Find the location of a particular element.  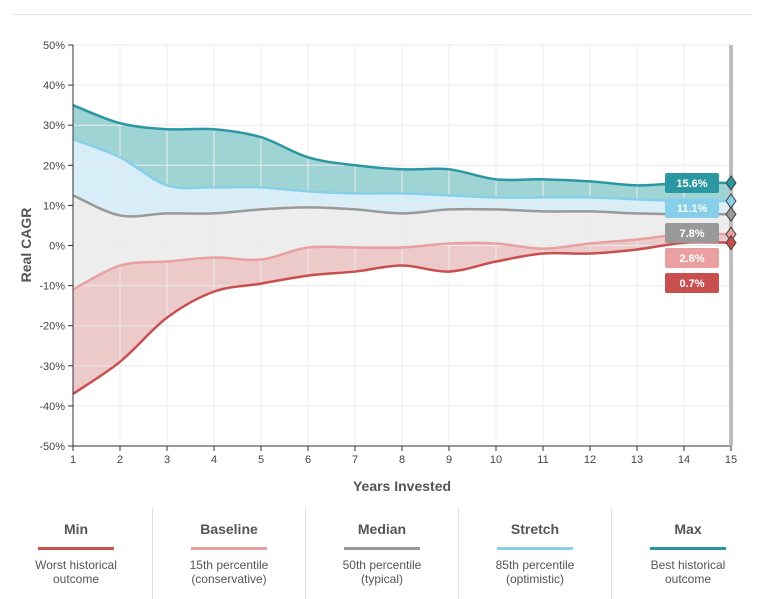

y-tick-label: 0% is located at coordinates (57, 247).